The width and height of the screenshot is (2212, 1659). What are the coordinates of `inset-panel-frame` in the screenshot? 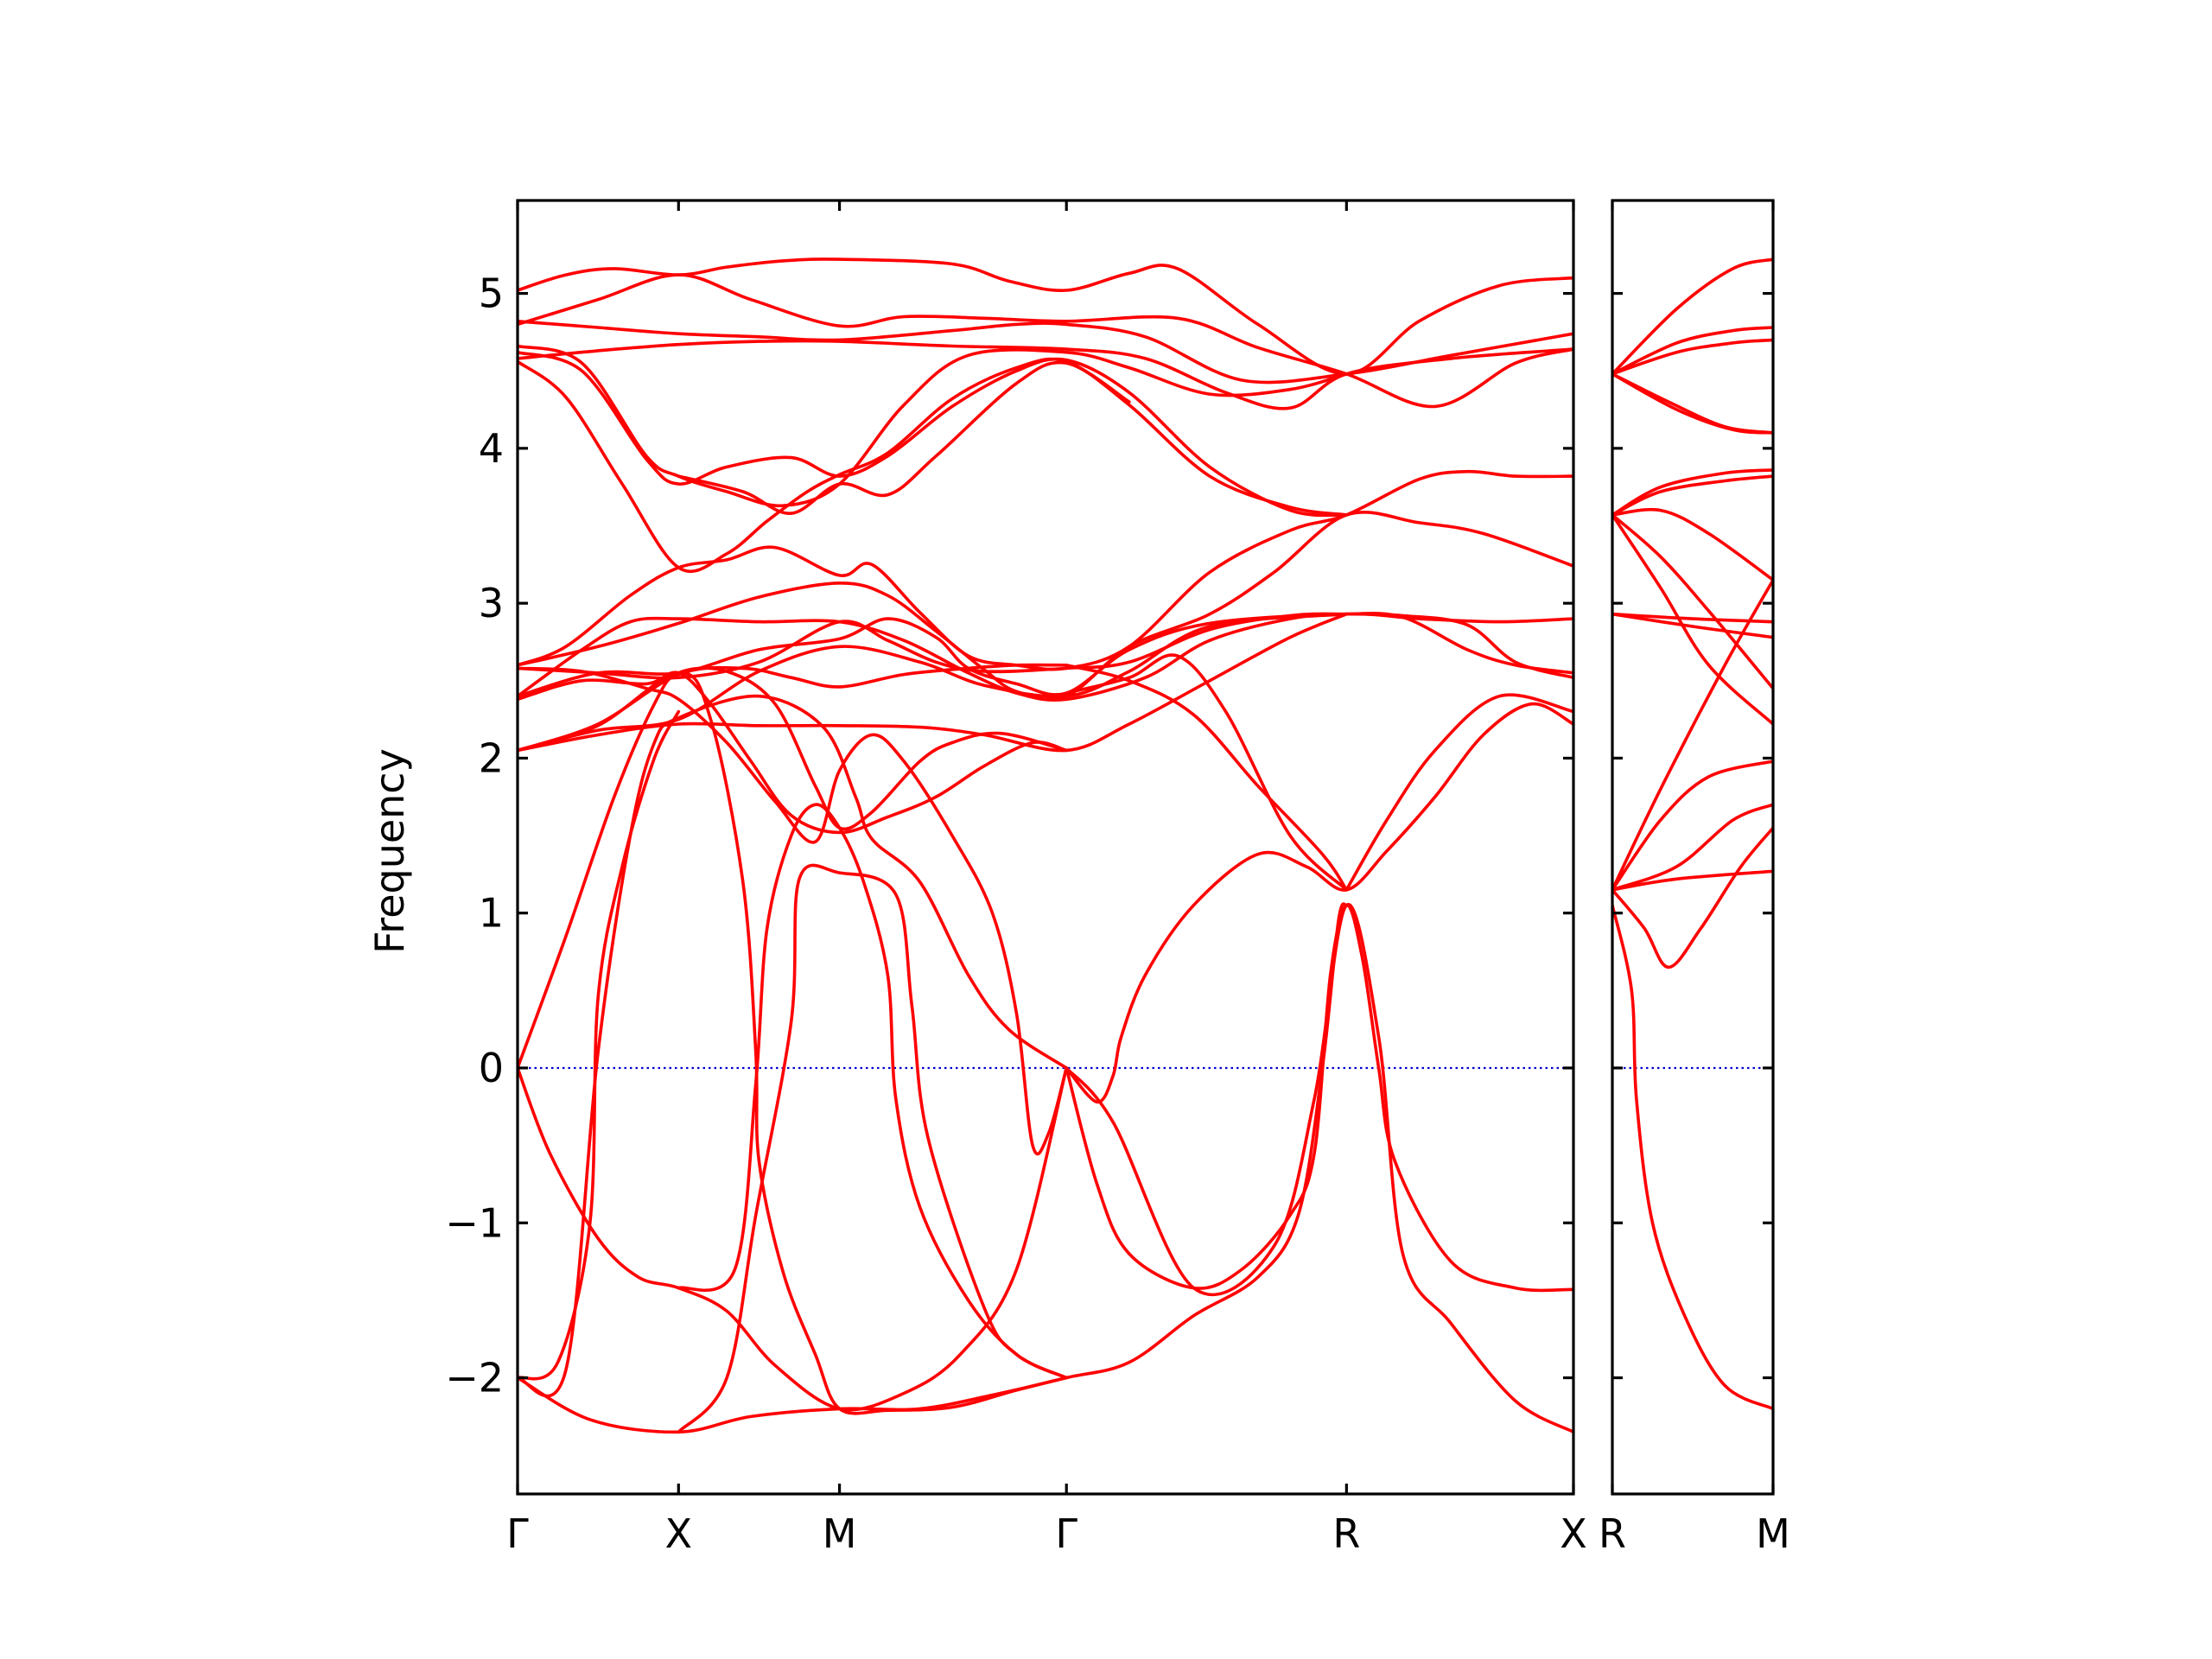 It's located at (1693, 847).